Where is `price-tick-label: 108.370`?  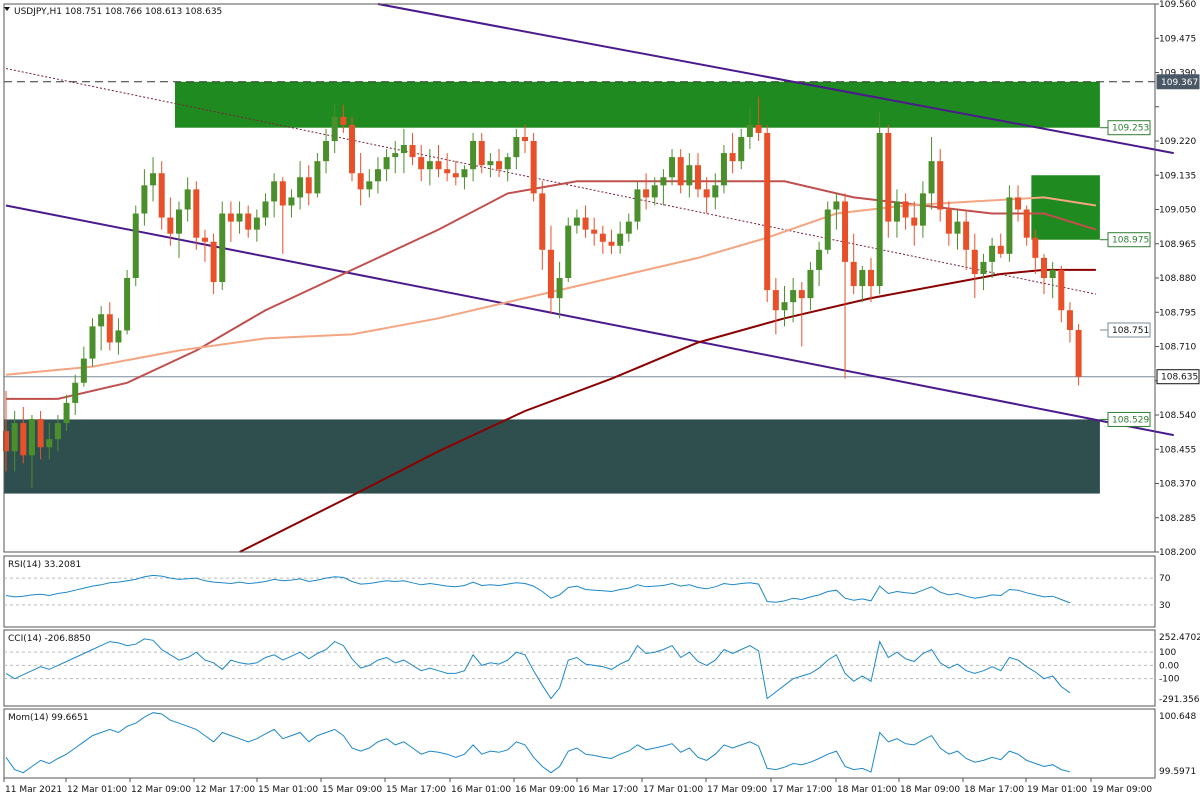 price-tick-label: 108.370 is located at coordinates (1177, 485).